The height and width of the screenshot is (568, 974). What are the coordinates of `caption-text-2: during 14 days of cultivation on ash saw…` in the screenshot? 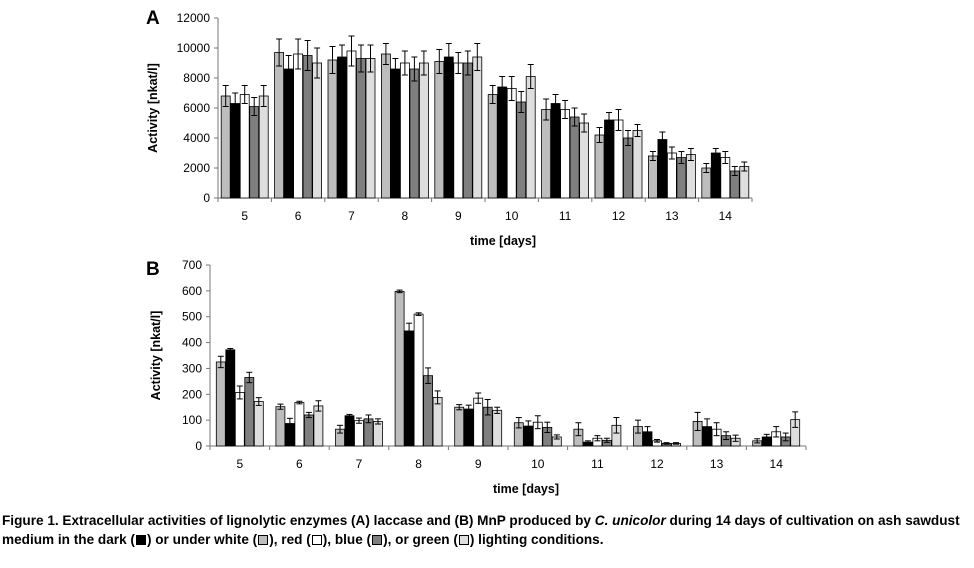 It's located at (481, 530).